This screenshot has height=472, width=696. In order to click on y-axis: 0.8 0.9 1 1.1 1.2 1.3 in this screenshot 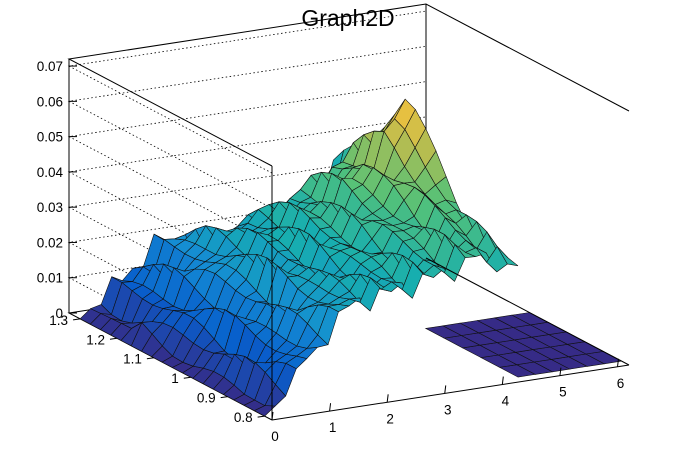, I will do `click(157, 369)`.